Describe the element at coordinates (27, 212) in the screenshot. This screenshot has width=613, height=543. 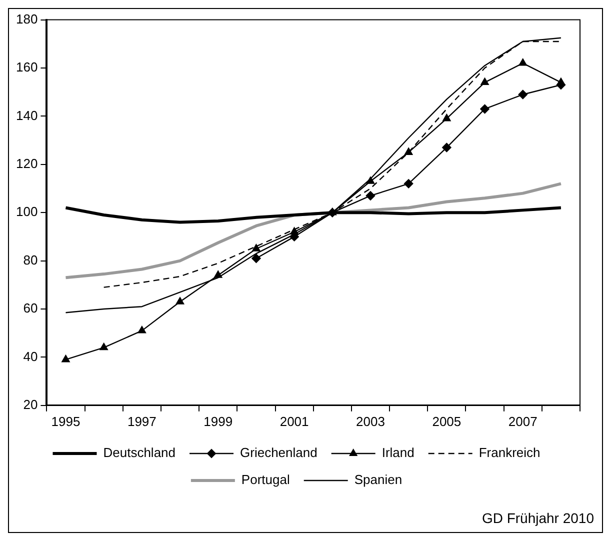
I see `y-tick-label: 100` at that location.